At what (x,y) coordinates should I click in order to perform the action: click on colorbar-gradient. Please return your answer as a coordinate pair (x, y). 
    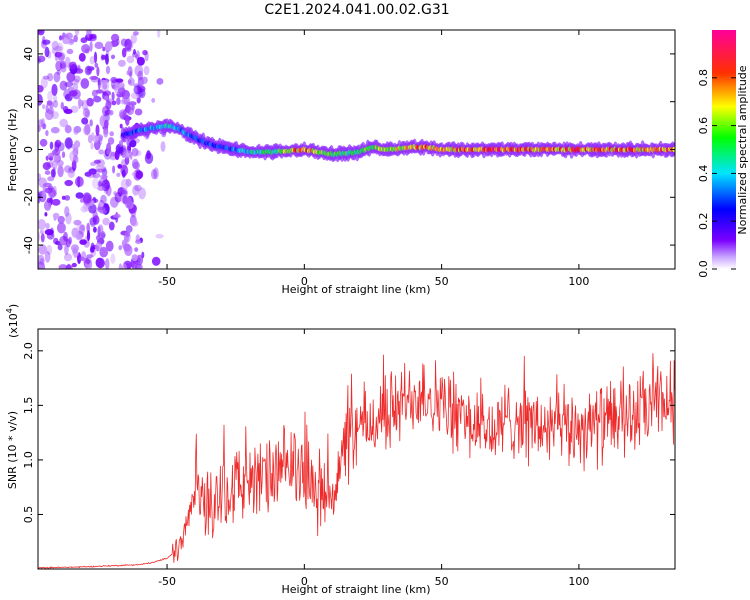
    Looking at the image, I should click on (724, 149).